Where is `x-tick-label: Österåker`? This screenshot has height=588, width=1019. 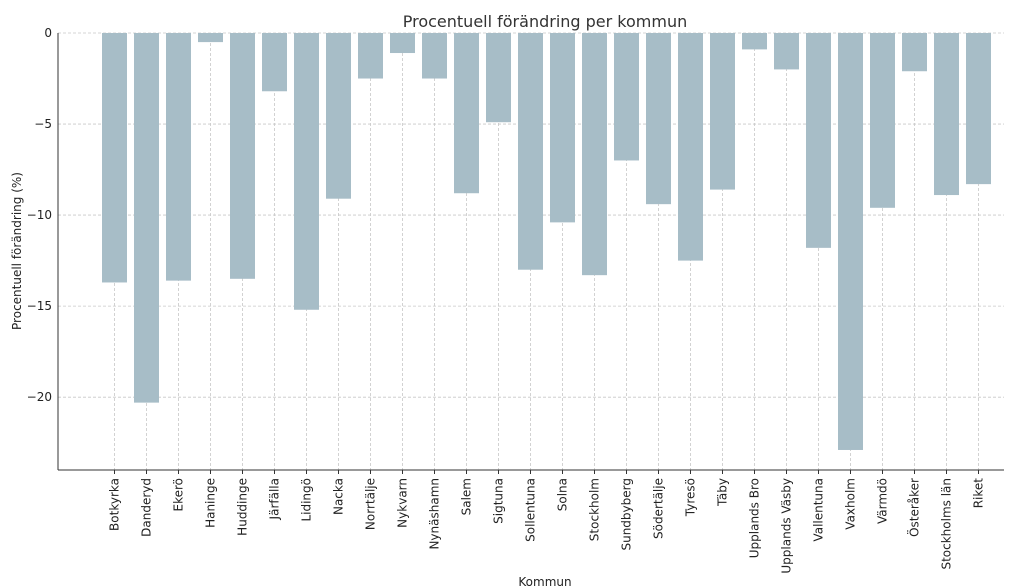
x-tick-label: Österåker is located at coordinates (914, 507).